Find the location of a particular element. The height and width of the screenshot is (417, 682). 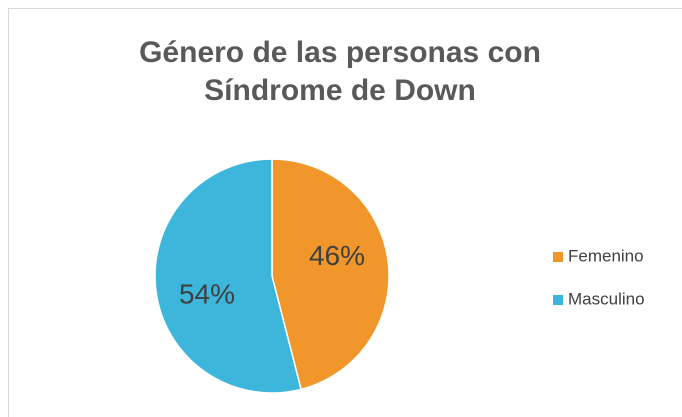

data-label: 54% is located at coordinates (207, 294).